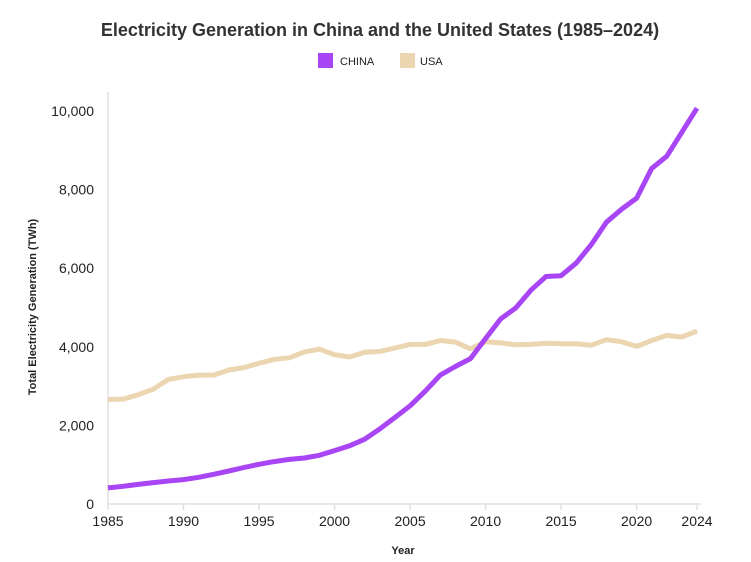 The height and width of the screenshot is (562, 751). Describe the element at coordinates (357, 62) in the screenshot. I see `legend-label-china: CHINA` at that location.